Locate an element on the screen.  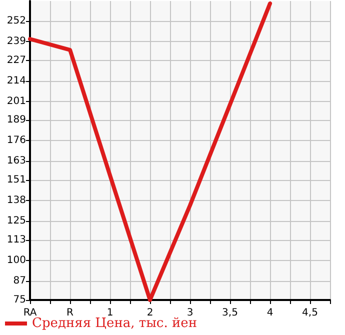
y-tick-label: 227 is located at coordinates (16, 60).